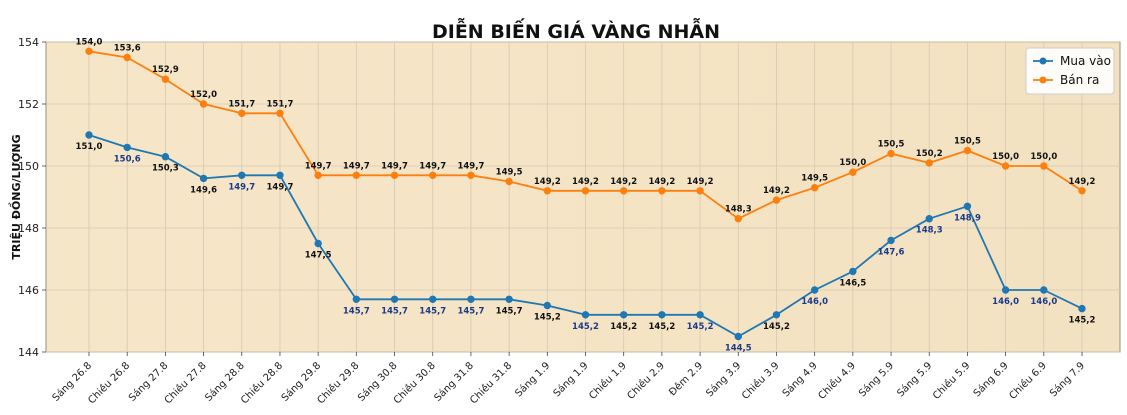 This screenshot has width=1127, height=415. What do you see at coordinates (724, 380) in the screenshot?
I see `x-tick-label: Sáng 3.9` at bounding box center [724, 380].